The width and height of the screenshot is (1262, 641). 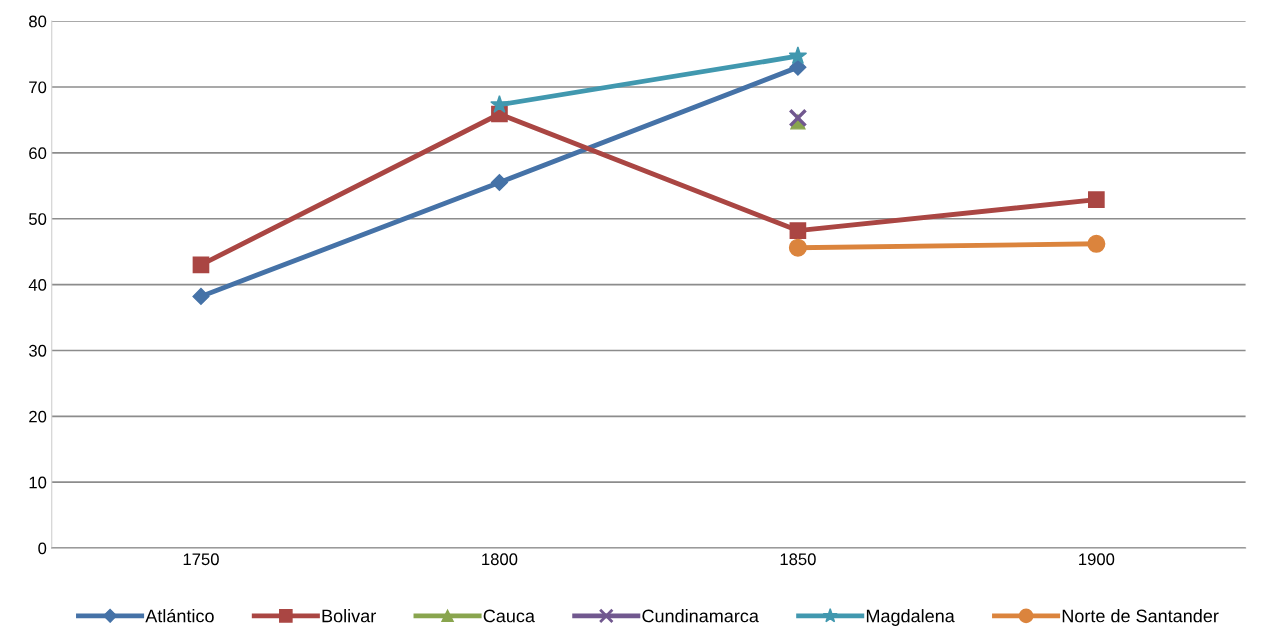 I want to click on x-tick-label: 1800, so click(x=500, y=559).